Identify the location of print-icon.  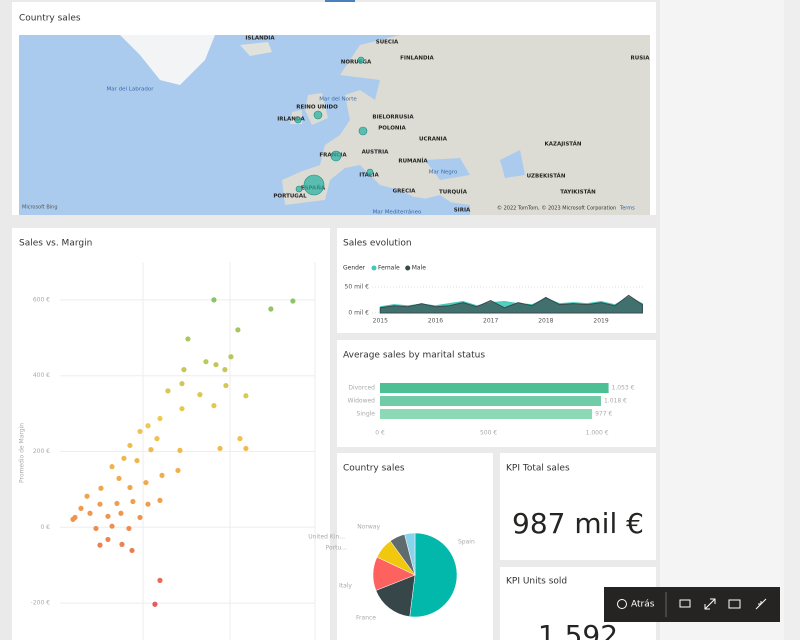
(685, 603).